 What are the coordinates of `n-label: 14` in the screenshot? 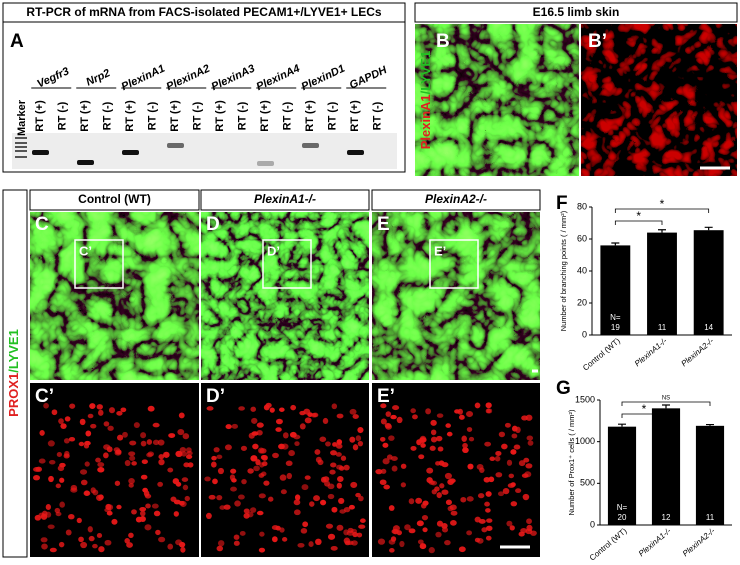 It's located at (708, 327).